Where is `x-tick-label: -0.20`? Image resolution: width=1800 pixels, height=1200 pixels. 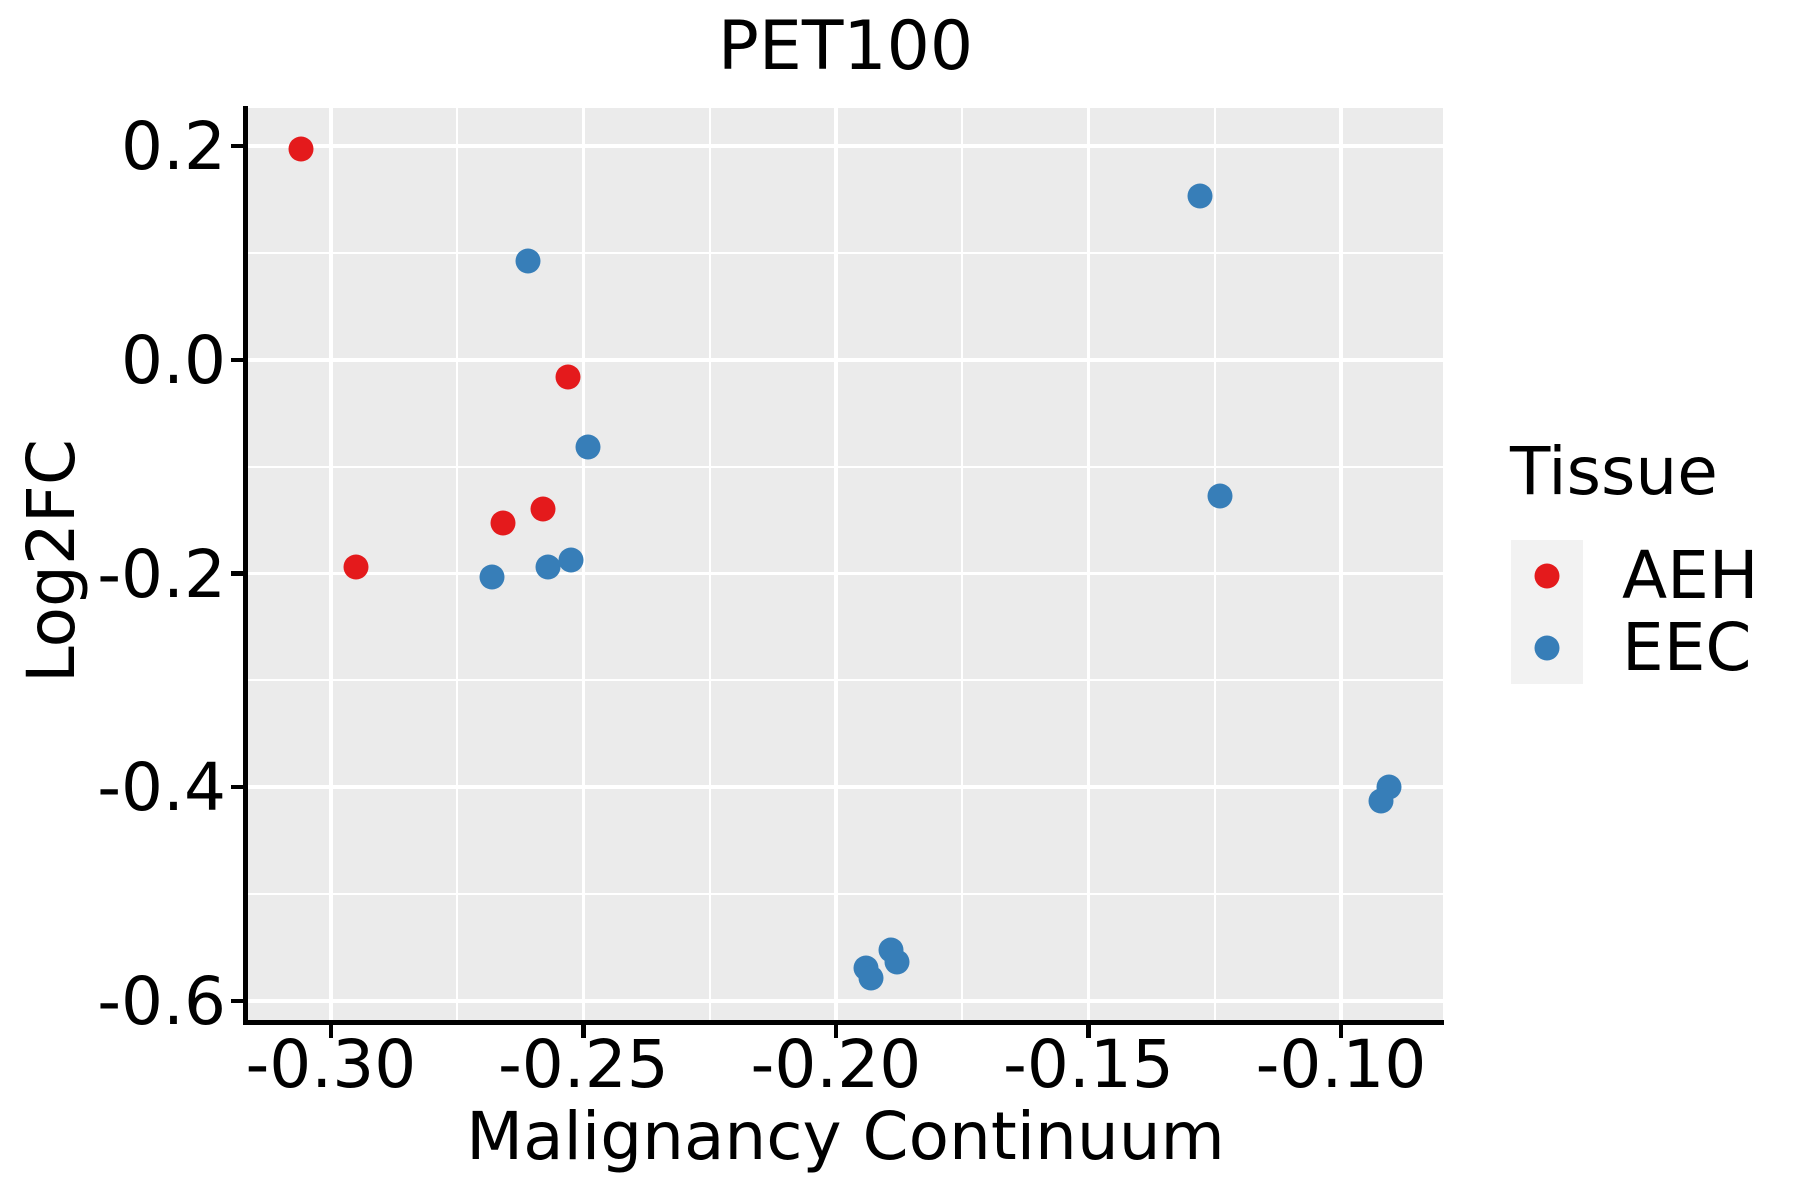 x-tick-label: -0.20 is located at coordinates (836, 1064).